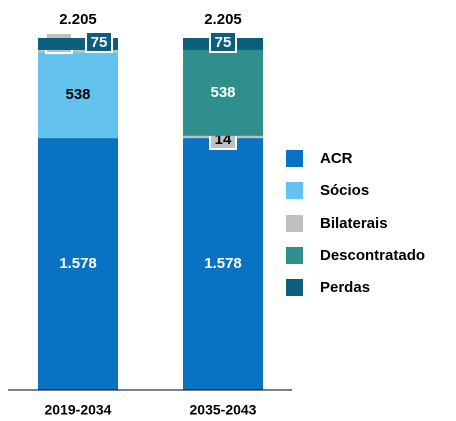 This screenshot has height=421, width=456. I want to click on legend-label: Descontratado, so click(372, 255).